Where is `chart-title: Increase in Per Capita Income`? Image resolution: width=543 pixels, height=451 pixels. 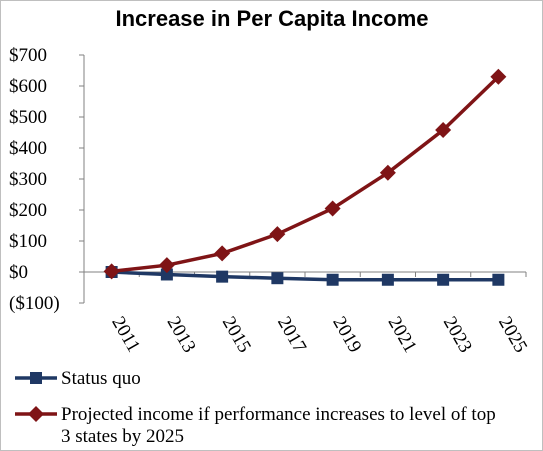 chart-title: Increase in Per Capita Income is located at coordinates (271, 18).